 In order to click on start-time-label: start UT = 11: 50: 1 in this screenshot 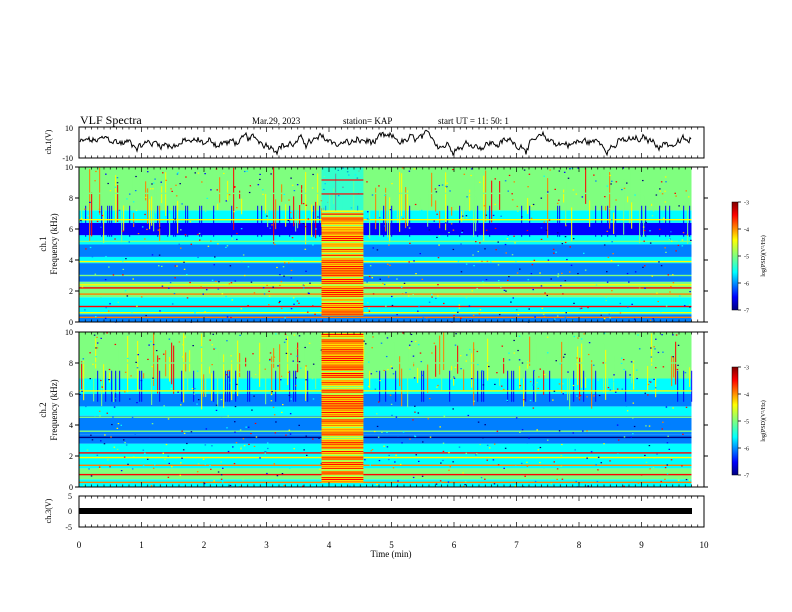, I will do `click(473, 121)`.